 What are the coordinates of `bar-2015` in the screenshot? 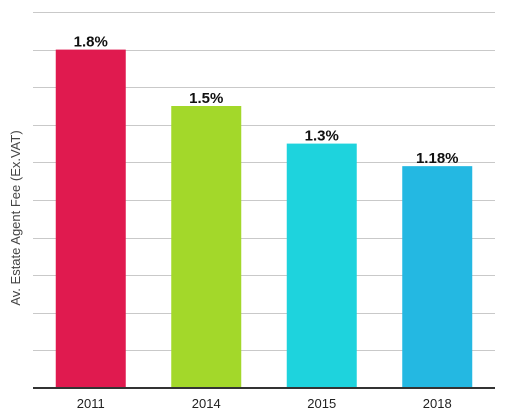 It's located at (321, 265).